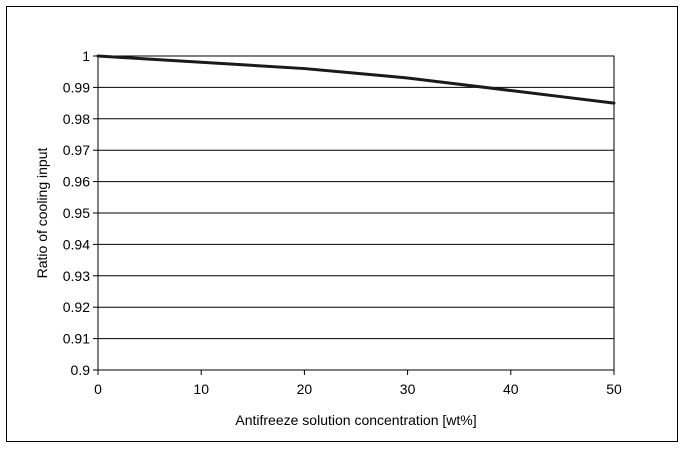 The height and width of the screenshot is (450, 686). What do you see at coordinates (86, 56) in the screenshot?
I see `y-tick-label: 1` at bounding box center [86, 56].